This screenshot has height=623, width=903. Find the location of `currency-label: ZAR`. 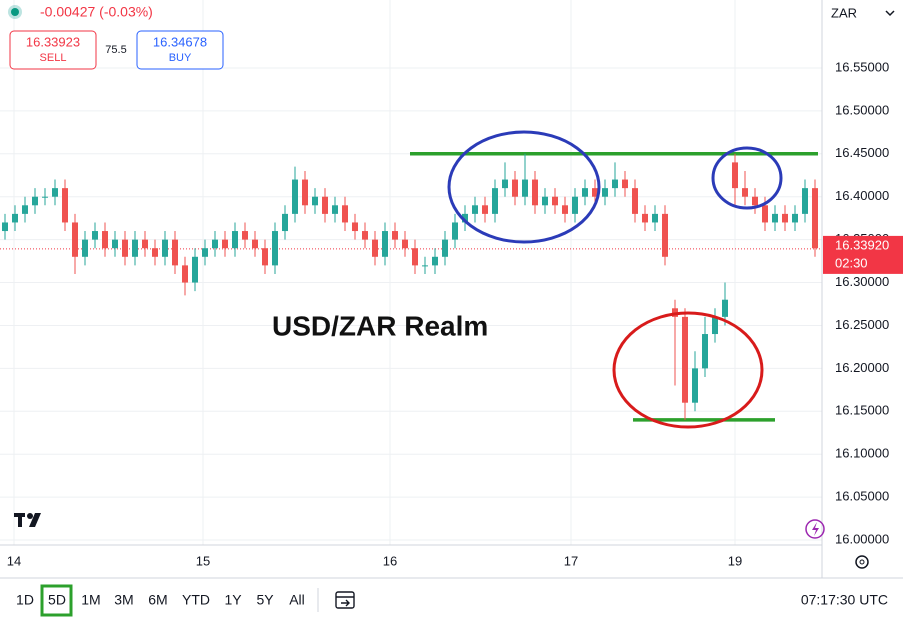

currency-label: ZAR is located at coordinates (844, 12).